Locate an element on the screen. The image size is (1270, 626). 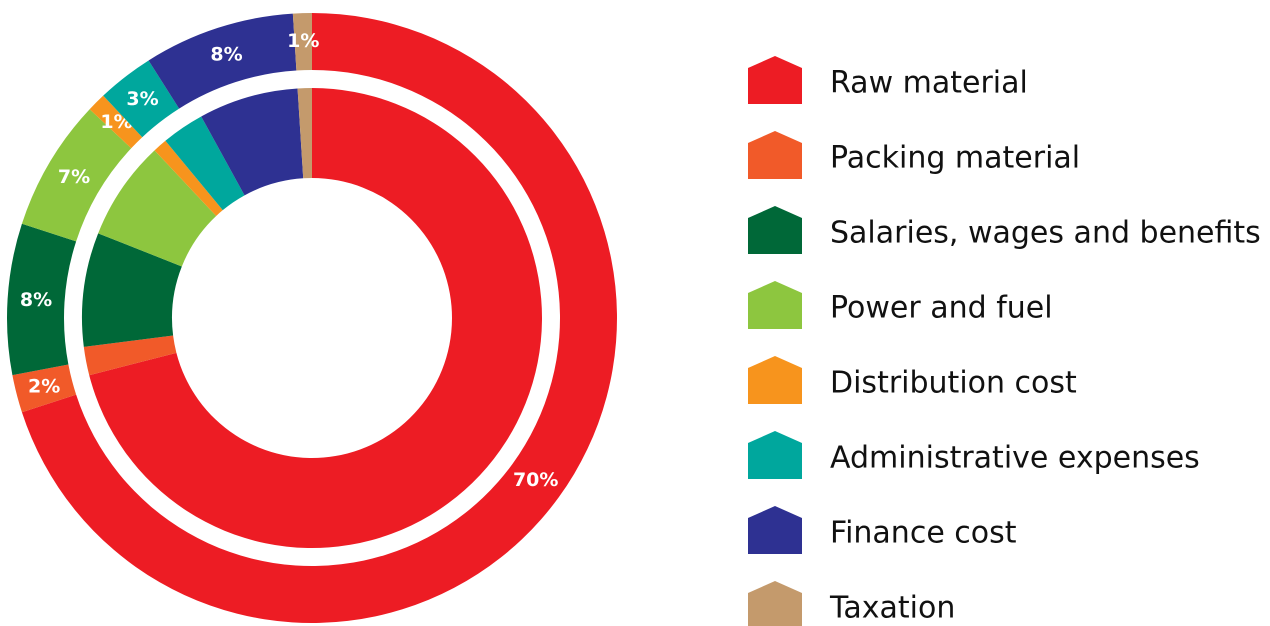
legend-label: Raw material is located at coordinates (929, 83).